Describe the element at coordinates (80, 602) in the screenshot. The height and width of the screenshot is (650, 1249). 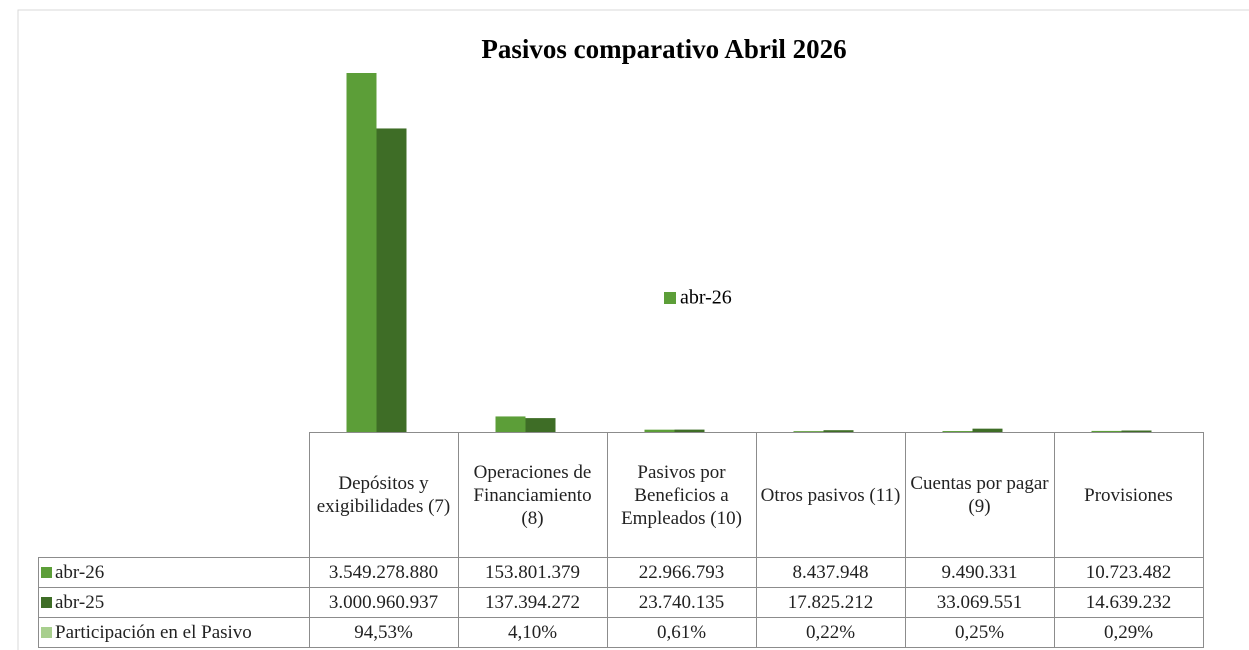
I see `series-name: abr-25` at that location.